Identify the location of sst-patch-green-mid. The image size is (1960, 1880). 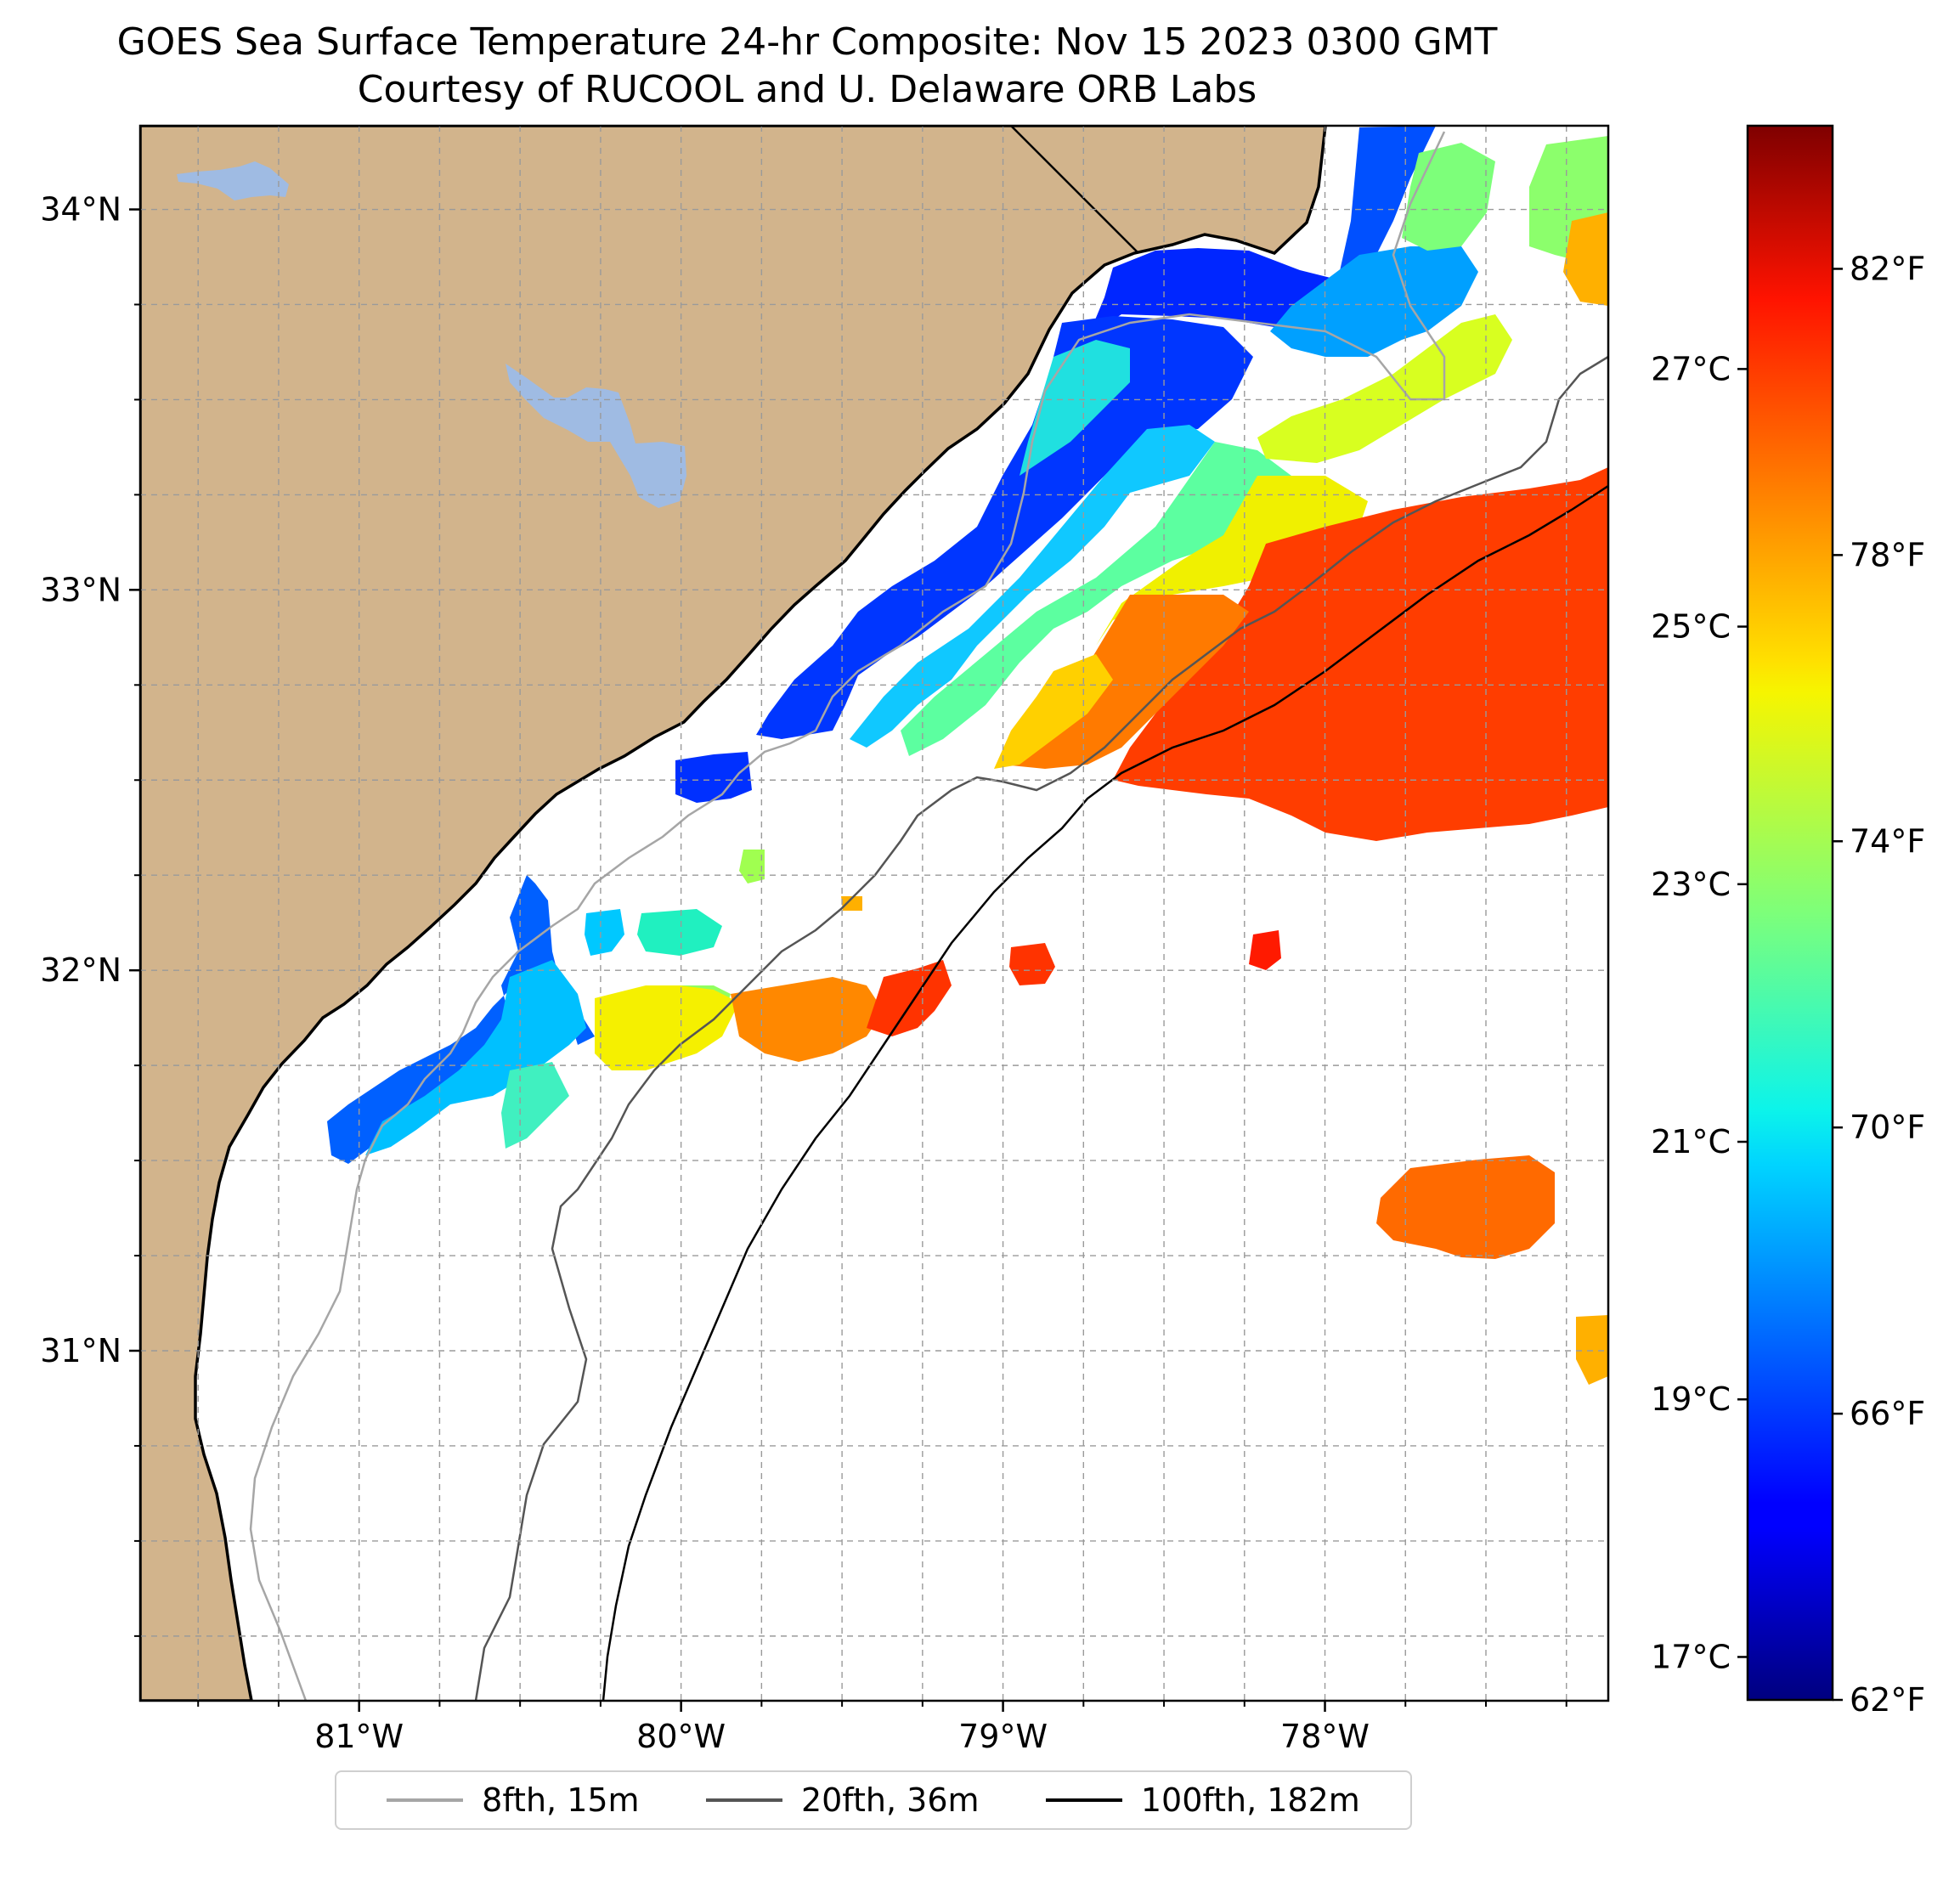
(1096, 599).